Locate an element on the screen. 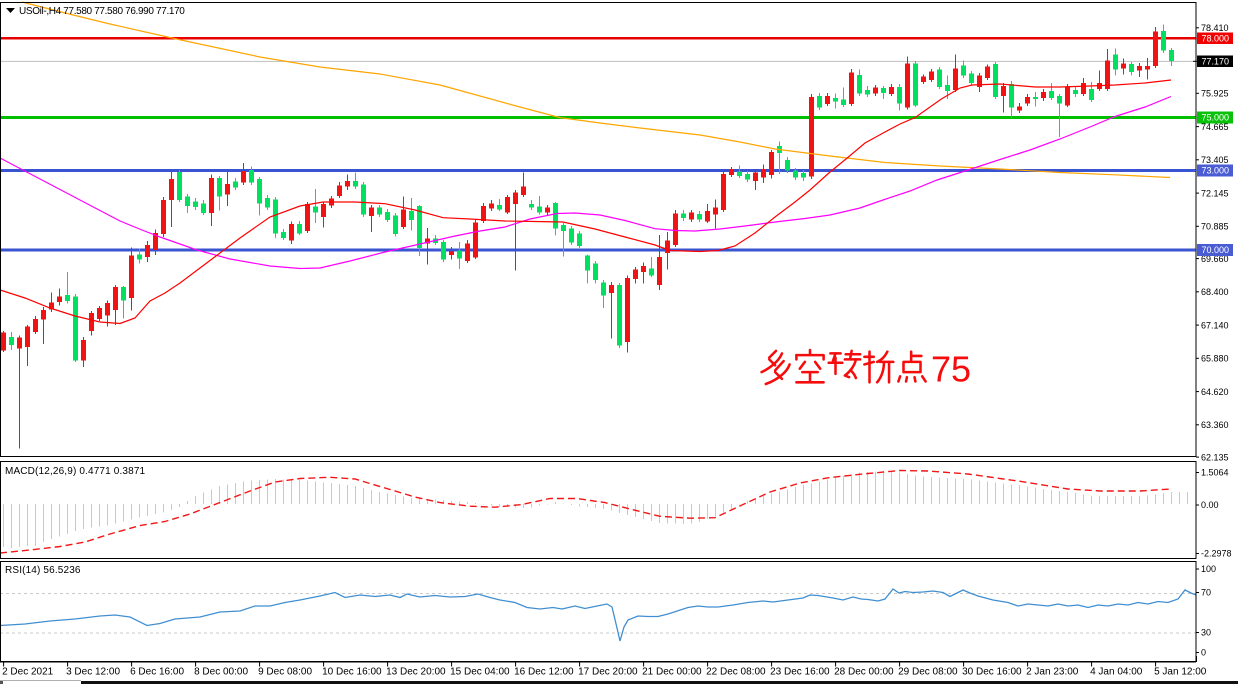  svg-text: -2.2978 is located at coordinates (1216, 554).